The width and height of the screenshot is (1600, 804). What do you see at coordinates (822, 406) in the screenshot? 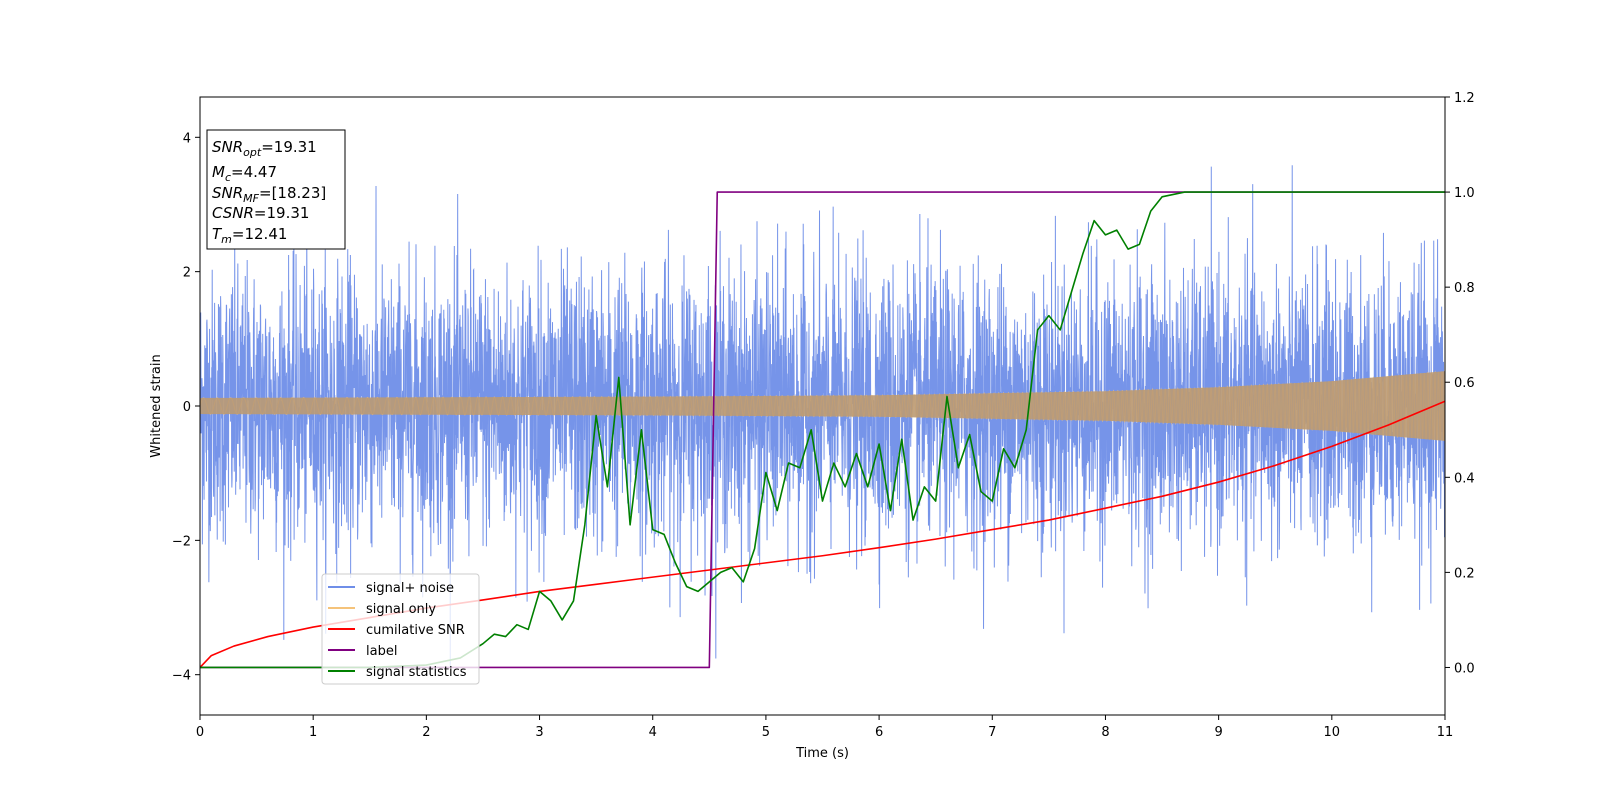
I see `signal-envelope-band` at bounding box center [822, 406].